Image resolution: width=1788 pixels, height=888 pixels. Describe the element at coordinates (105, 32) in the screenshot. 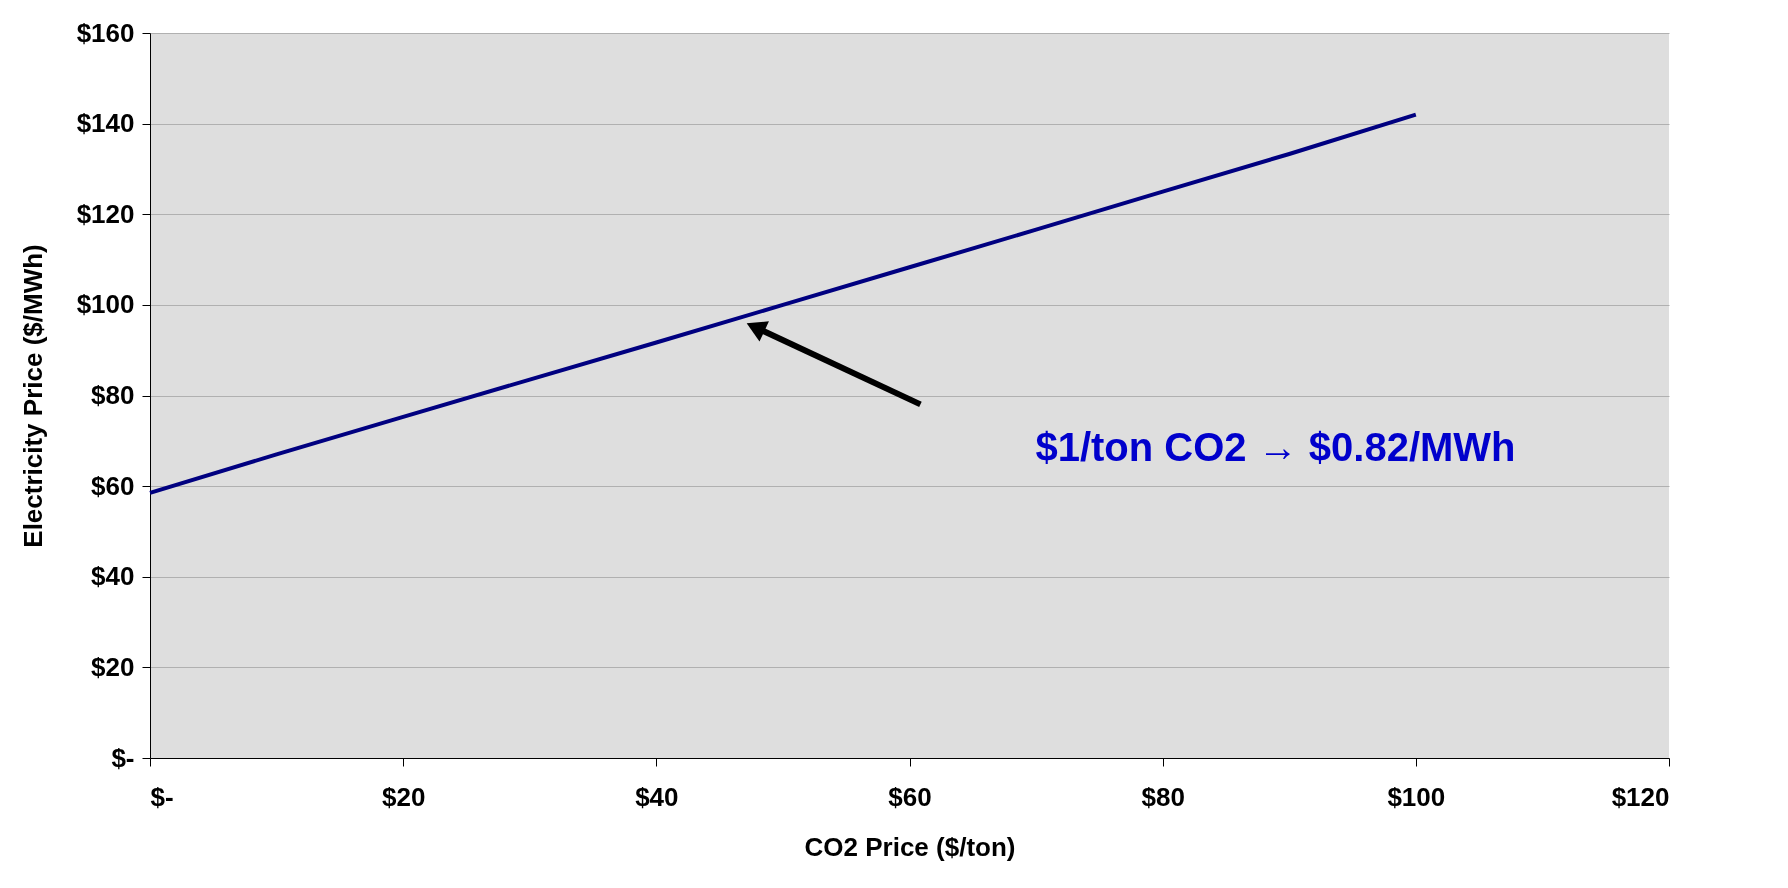

I see `y-tick-label: $160` at that location.